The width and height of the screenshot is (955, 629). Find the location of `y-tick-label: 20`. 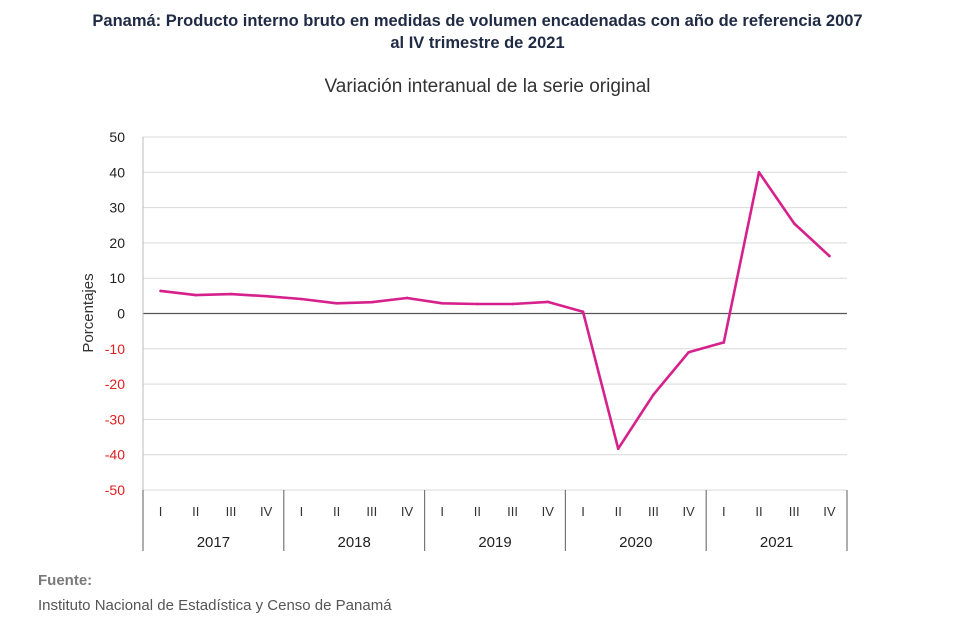

y-tick-label: 20 is located at coordinates (117, 243).